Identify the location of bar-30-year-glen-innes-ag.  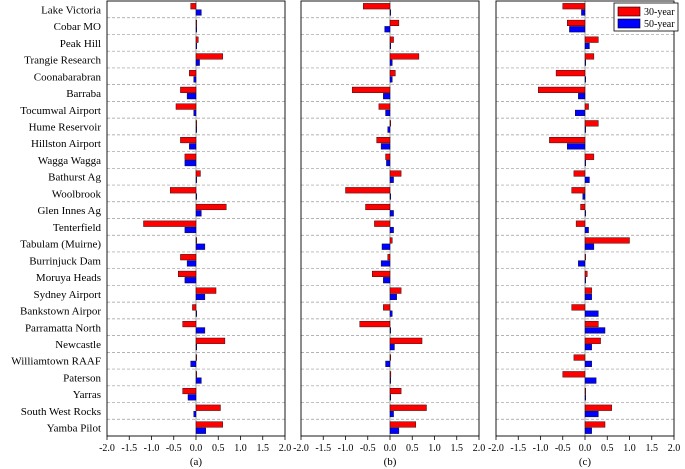
(378, 207).